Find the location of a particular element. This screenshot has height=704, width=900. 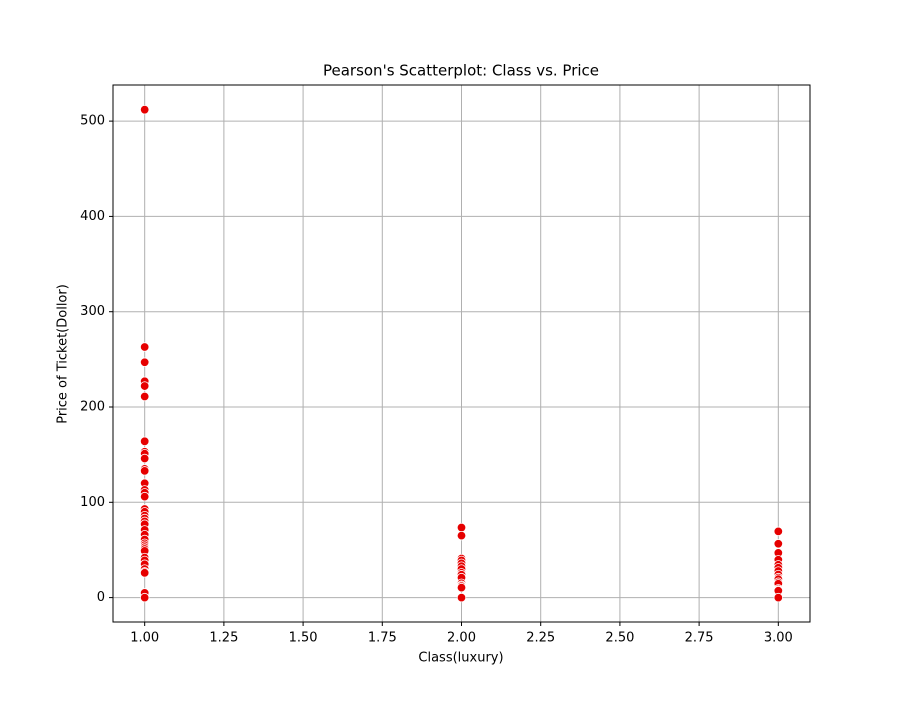

x-tick-label: 2.50 is located at coordinates (619, 638).